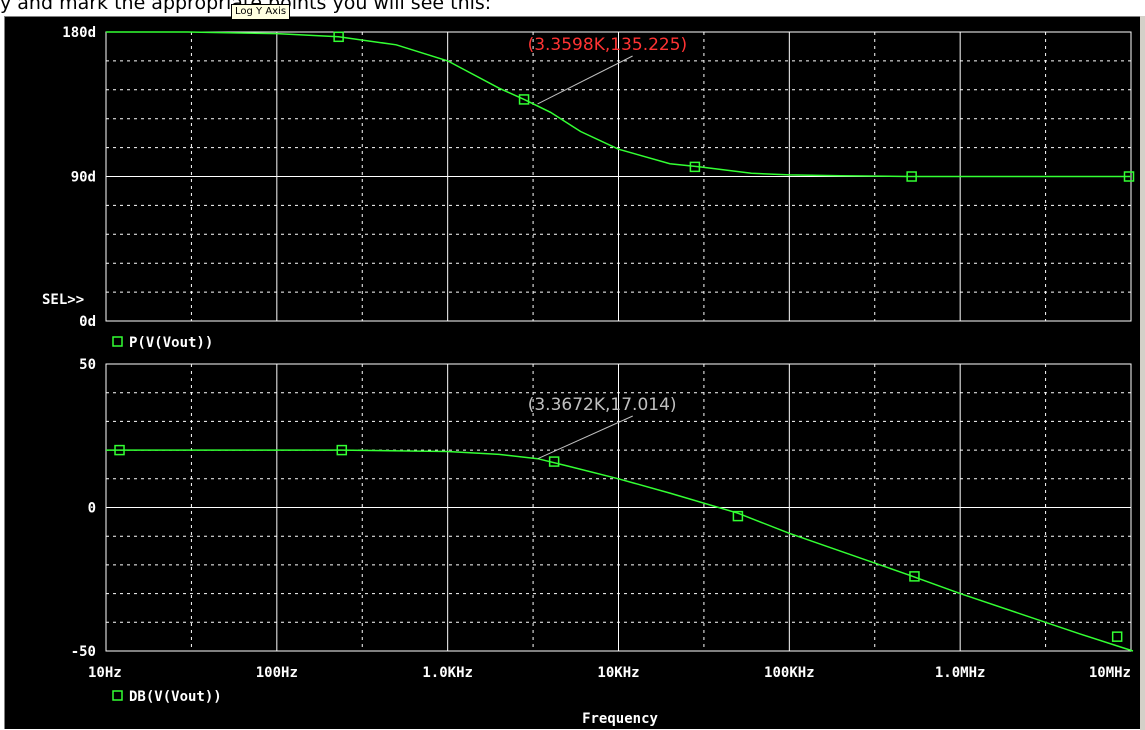  I want to click on x-tick-label: 10KHz, so click(618, 673).